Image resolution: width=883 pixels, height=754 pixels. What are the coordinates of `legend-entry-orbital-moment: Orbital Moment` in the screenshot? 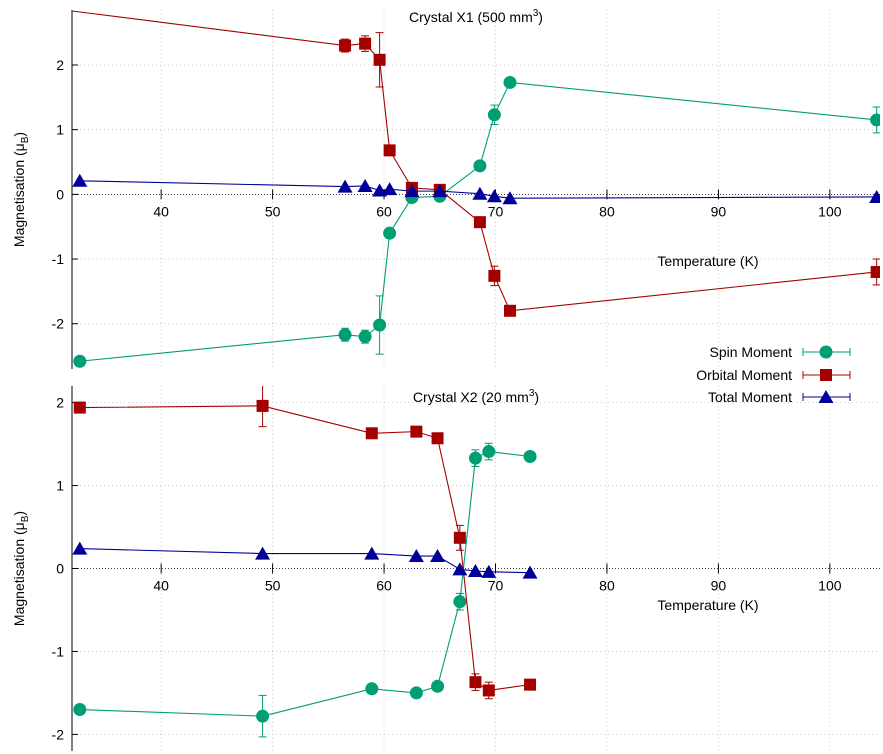 It's located at (773, 375).